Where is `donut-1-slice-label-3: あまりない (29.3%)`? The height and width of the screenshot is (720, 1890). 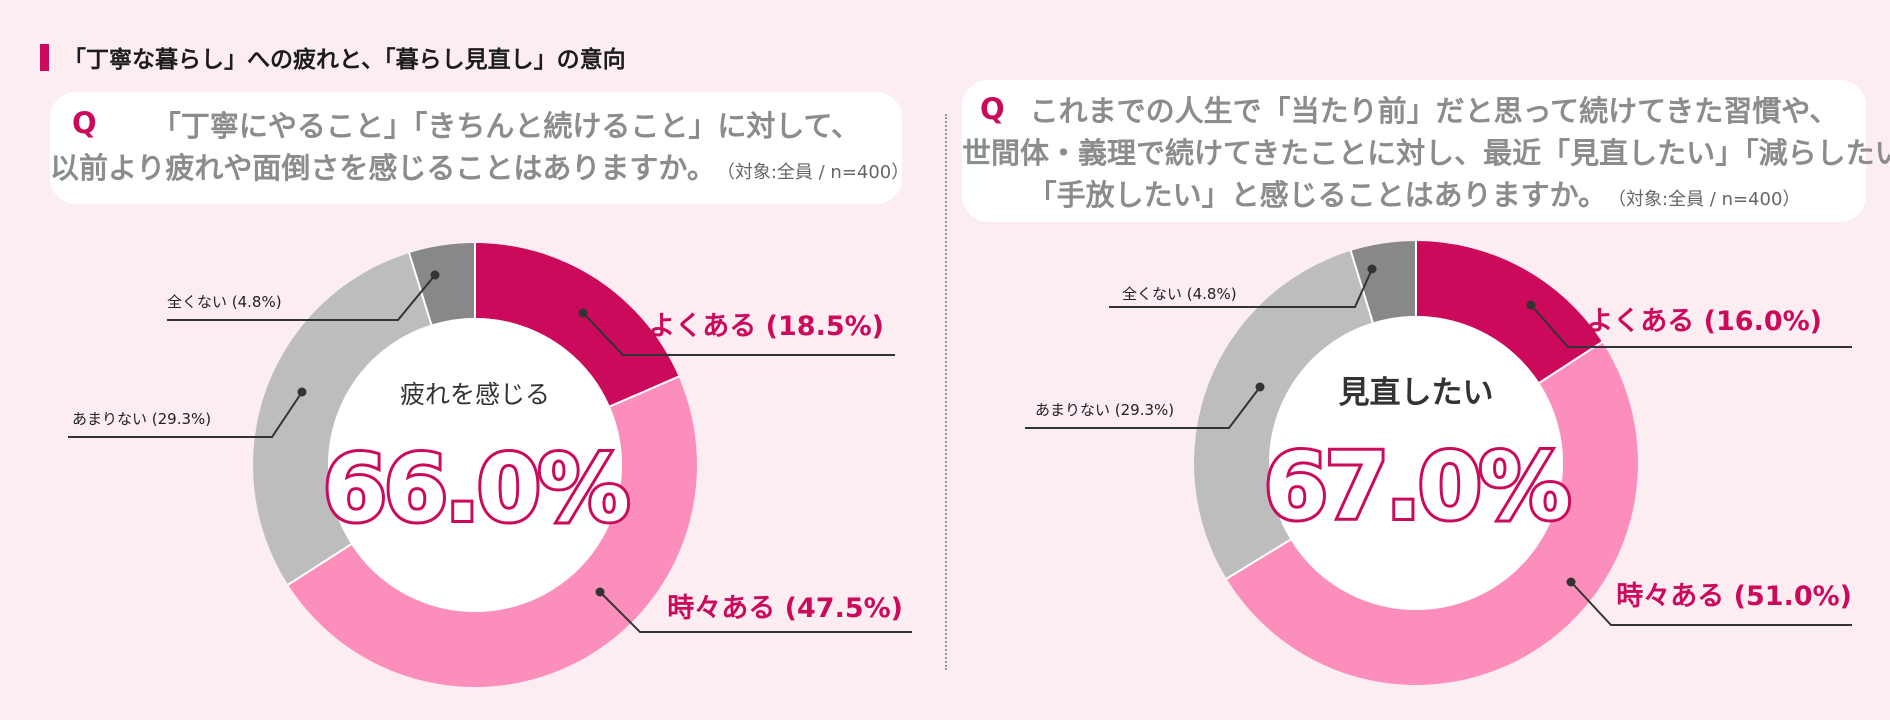 donut-1-slice-label-3: あまりない (29.3%) is located at coordinates (141, 419).